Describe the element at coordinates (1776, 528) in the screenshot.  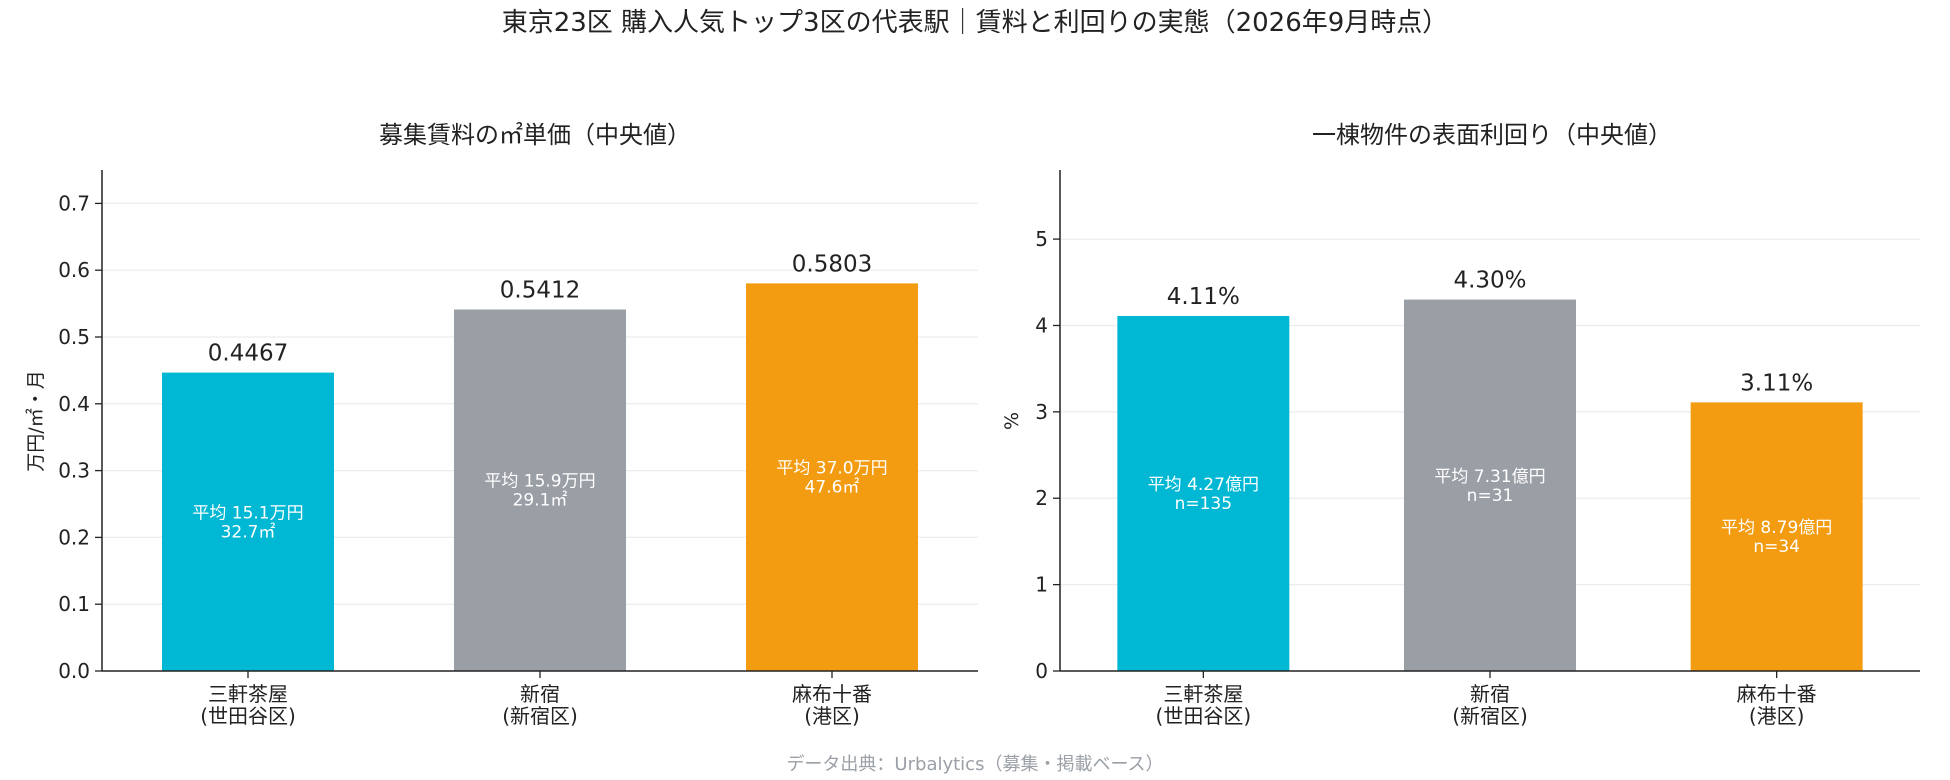
I see `bar-inner-label: 平均 8.79億円` at that location.